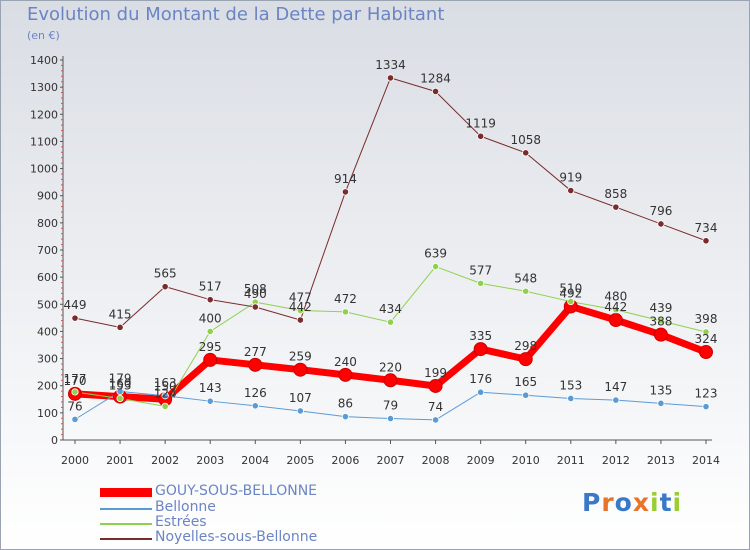  Describe the element at coordinates (525, 140) in the screenshot. I see `data-label: 1058` at that location.